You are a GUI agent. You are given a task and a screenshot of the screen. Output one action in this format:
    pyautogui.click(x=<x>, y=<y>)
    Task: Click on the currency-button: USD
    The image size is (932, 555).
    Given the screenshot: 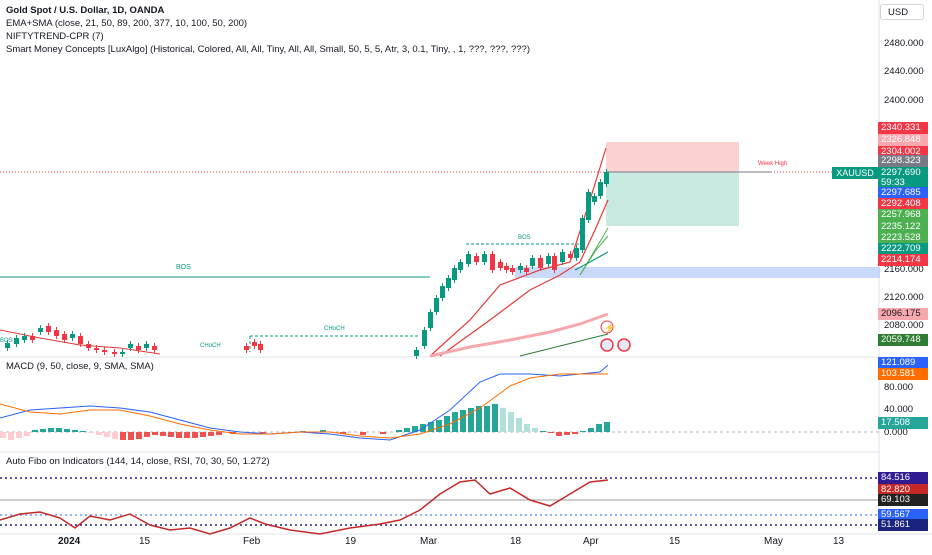 What is the action you would take?
    pyautogui.click(x=902, y=12)
    